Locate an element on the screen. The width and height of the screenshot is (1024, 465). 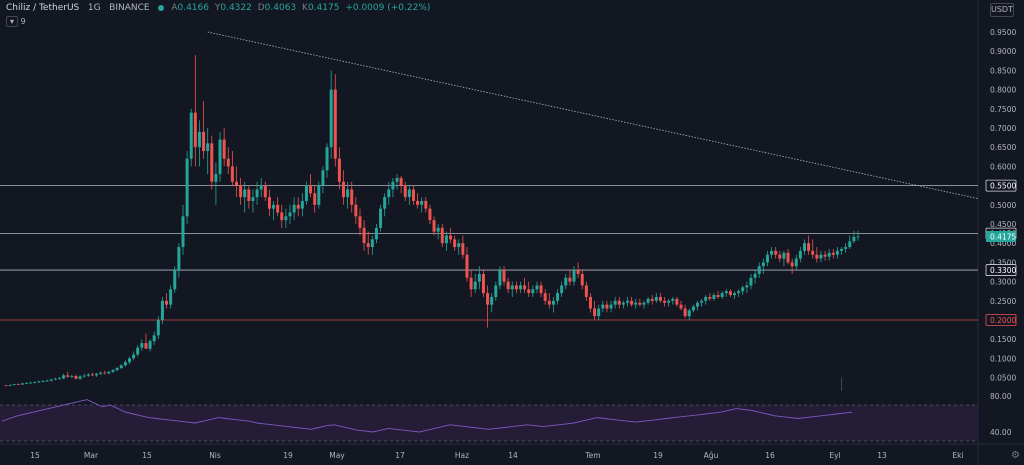
ohlc-close-value: 0.4175 is located at coordinates (323, 8).